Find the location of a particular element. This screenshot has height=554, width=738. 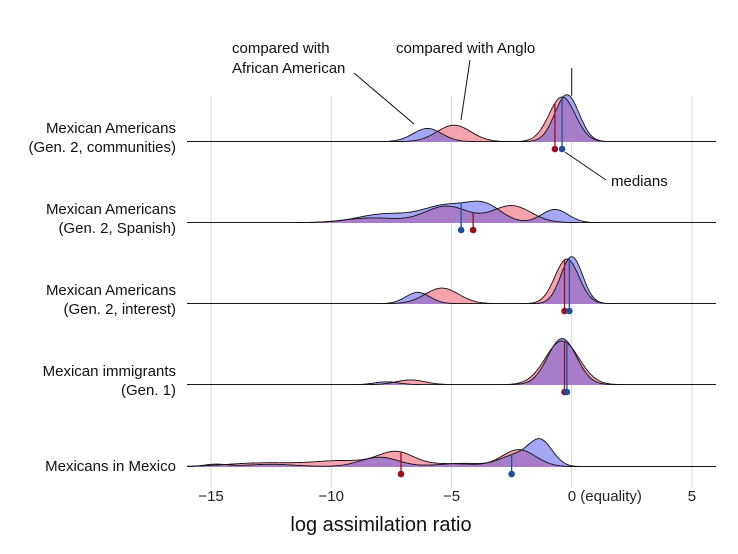

ridge-row-0: Mexican Americans (Gen. 2, communities) is located at coordinates (372, 125).